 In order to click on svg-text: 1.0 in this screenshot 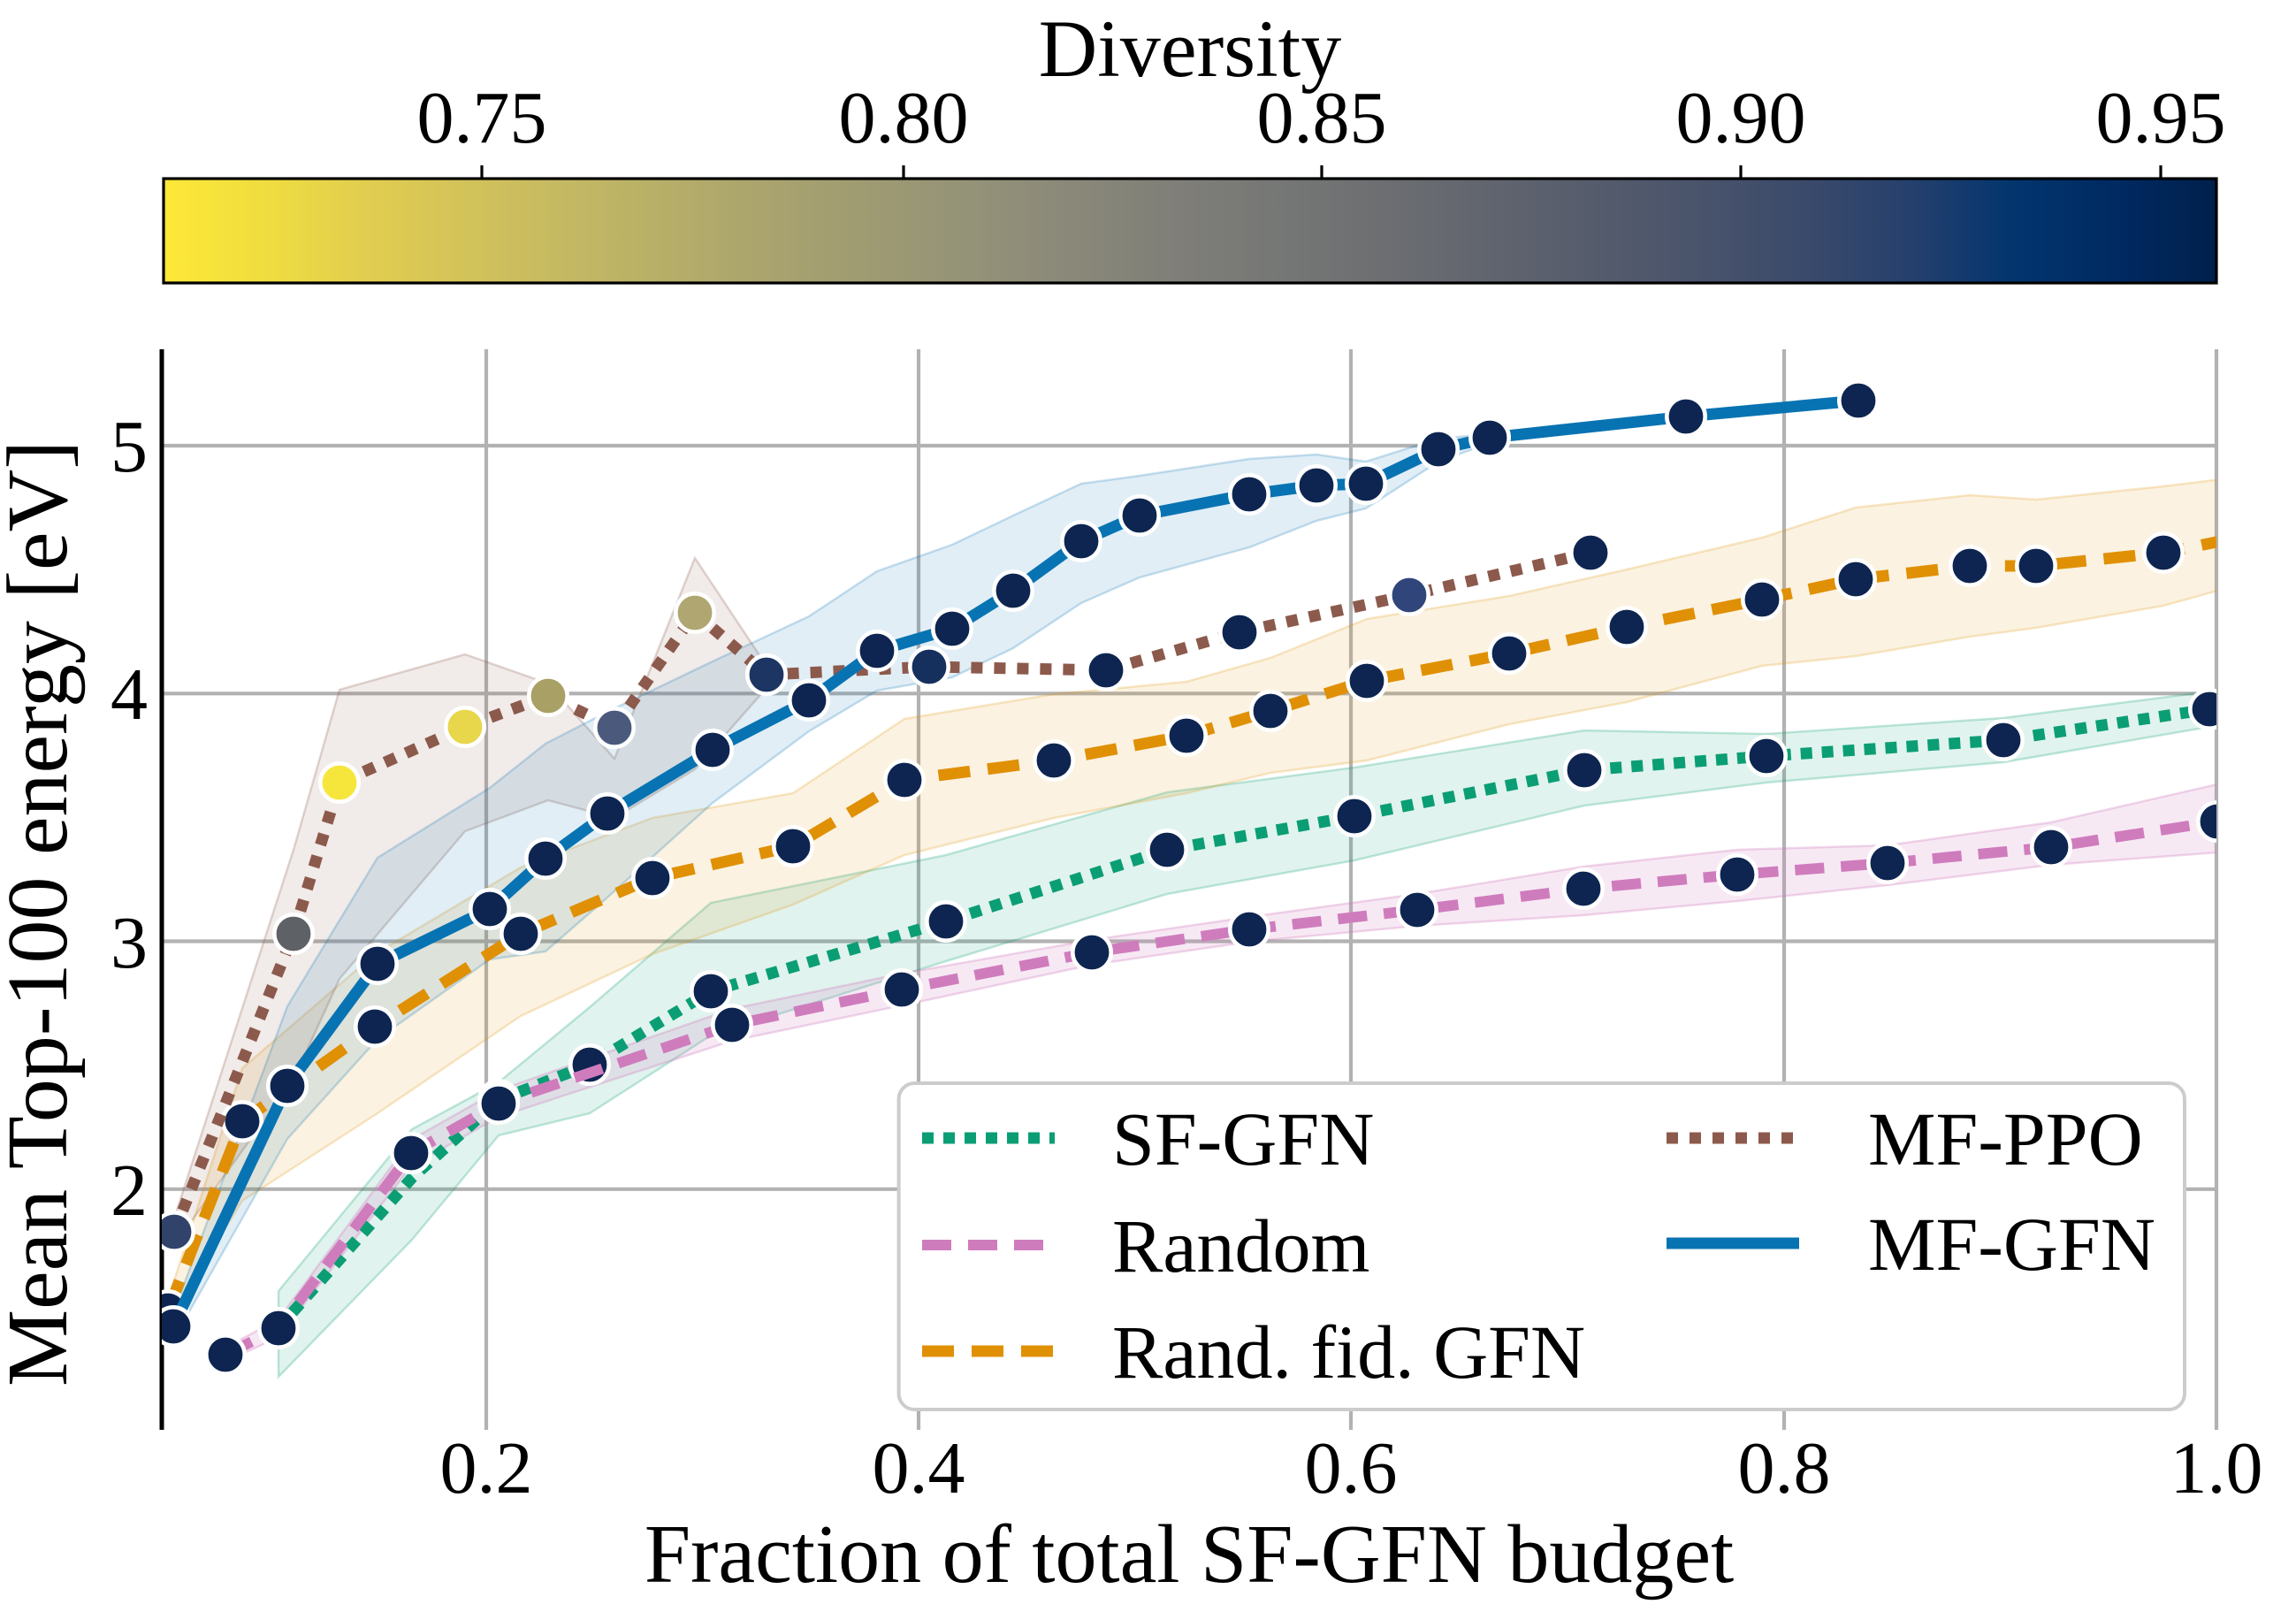, I will do `click(2216, 1468)`.